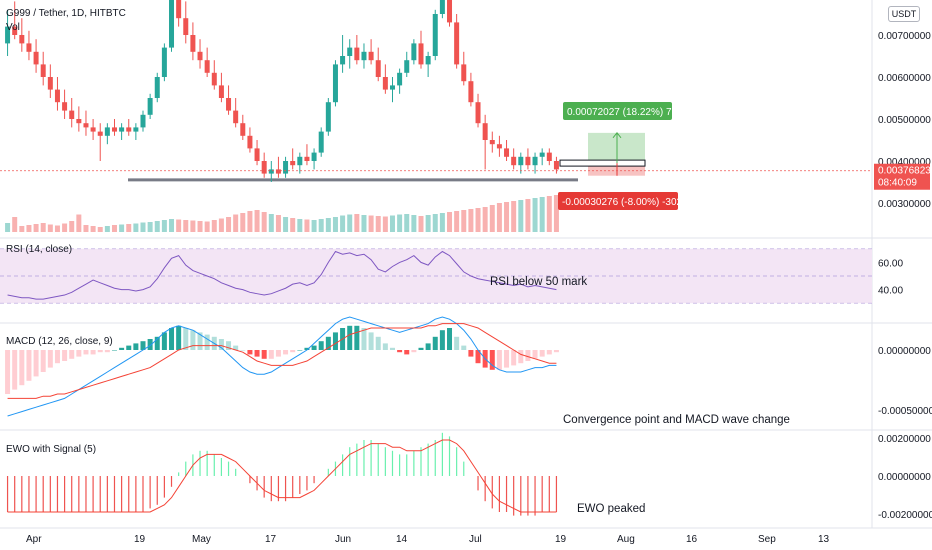  What do you see at coordinates (66, 13) in the screenshot?
I see `symbol-title: G999 / Tether, 1D, HITBTC` at bounding box center [66, 13].